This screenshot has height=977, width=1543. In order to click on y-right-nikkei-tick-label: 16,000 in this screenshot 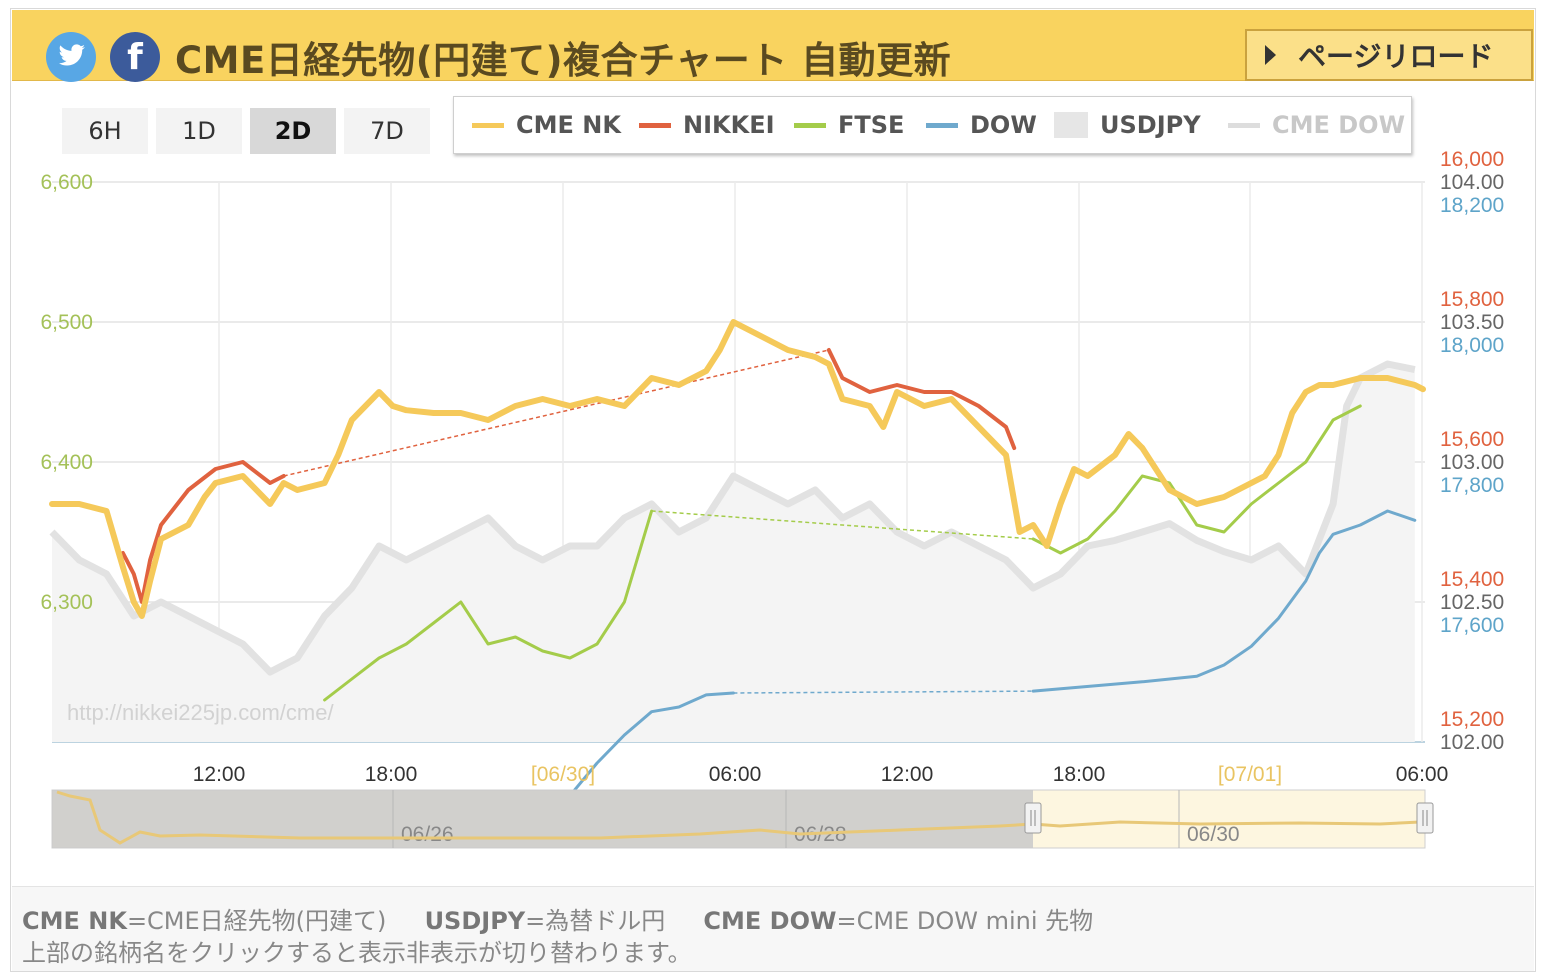, I will do `click(1472, 159)`.